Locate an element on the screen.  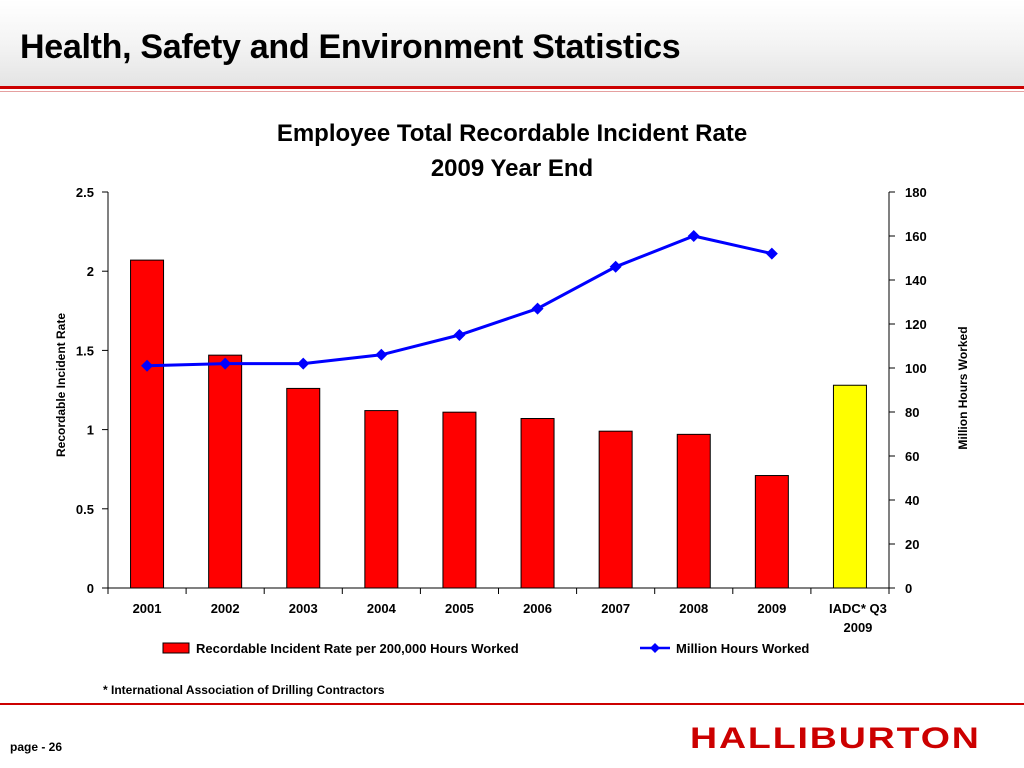
x-tick-label: 2006 is located at coordinates (537, 608).